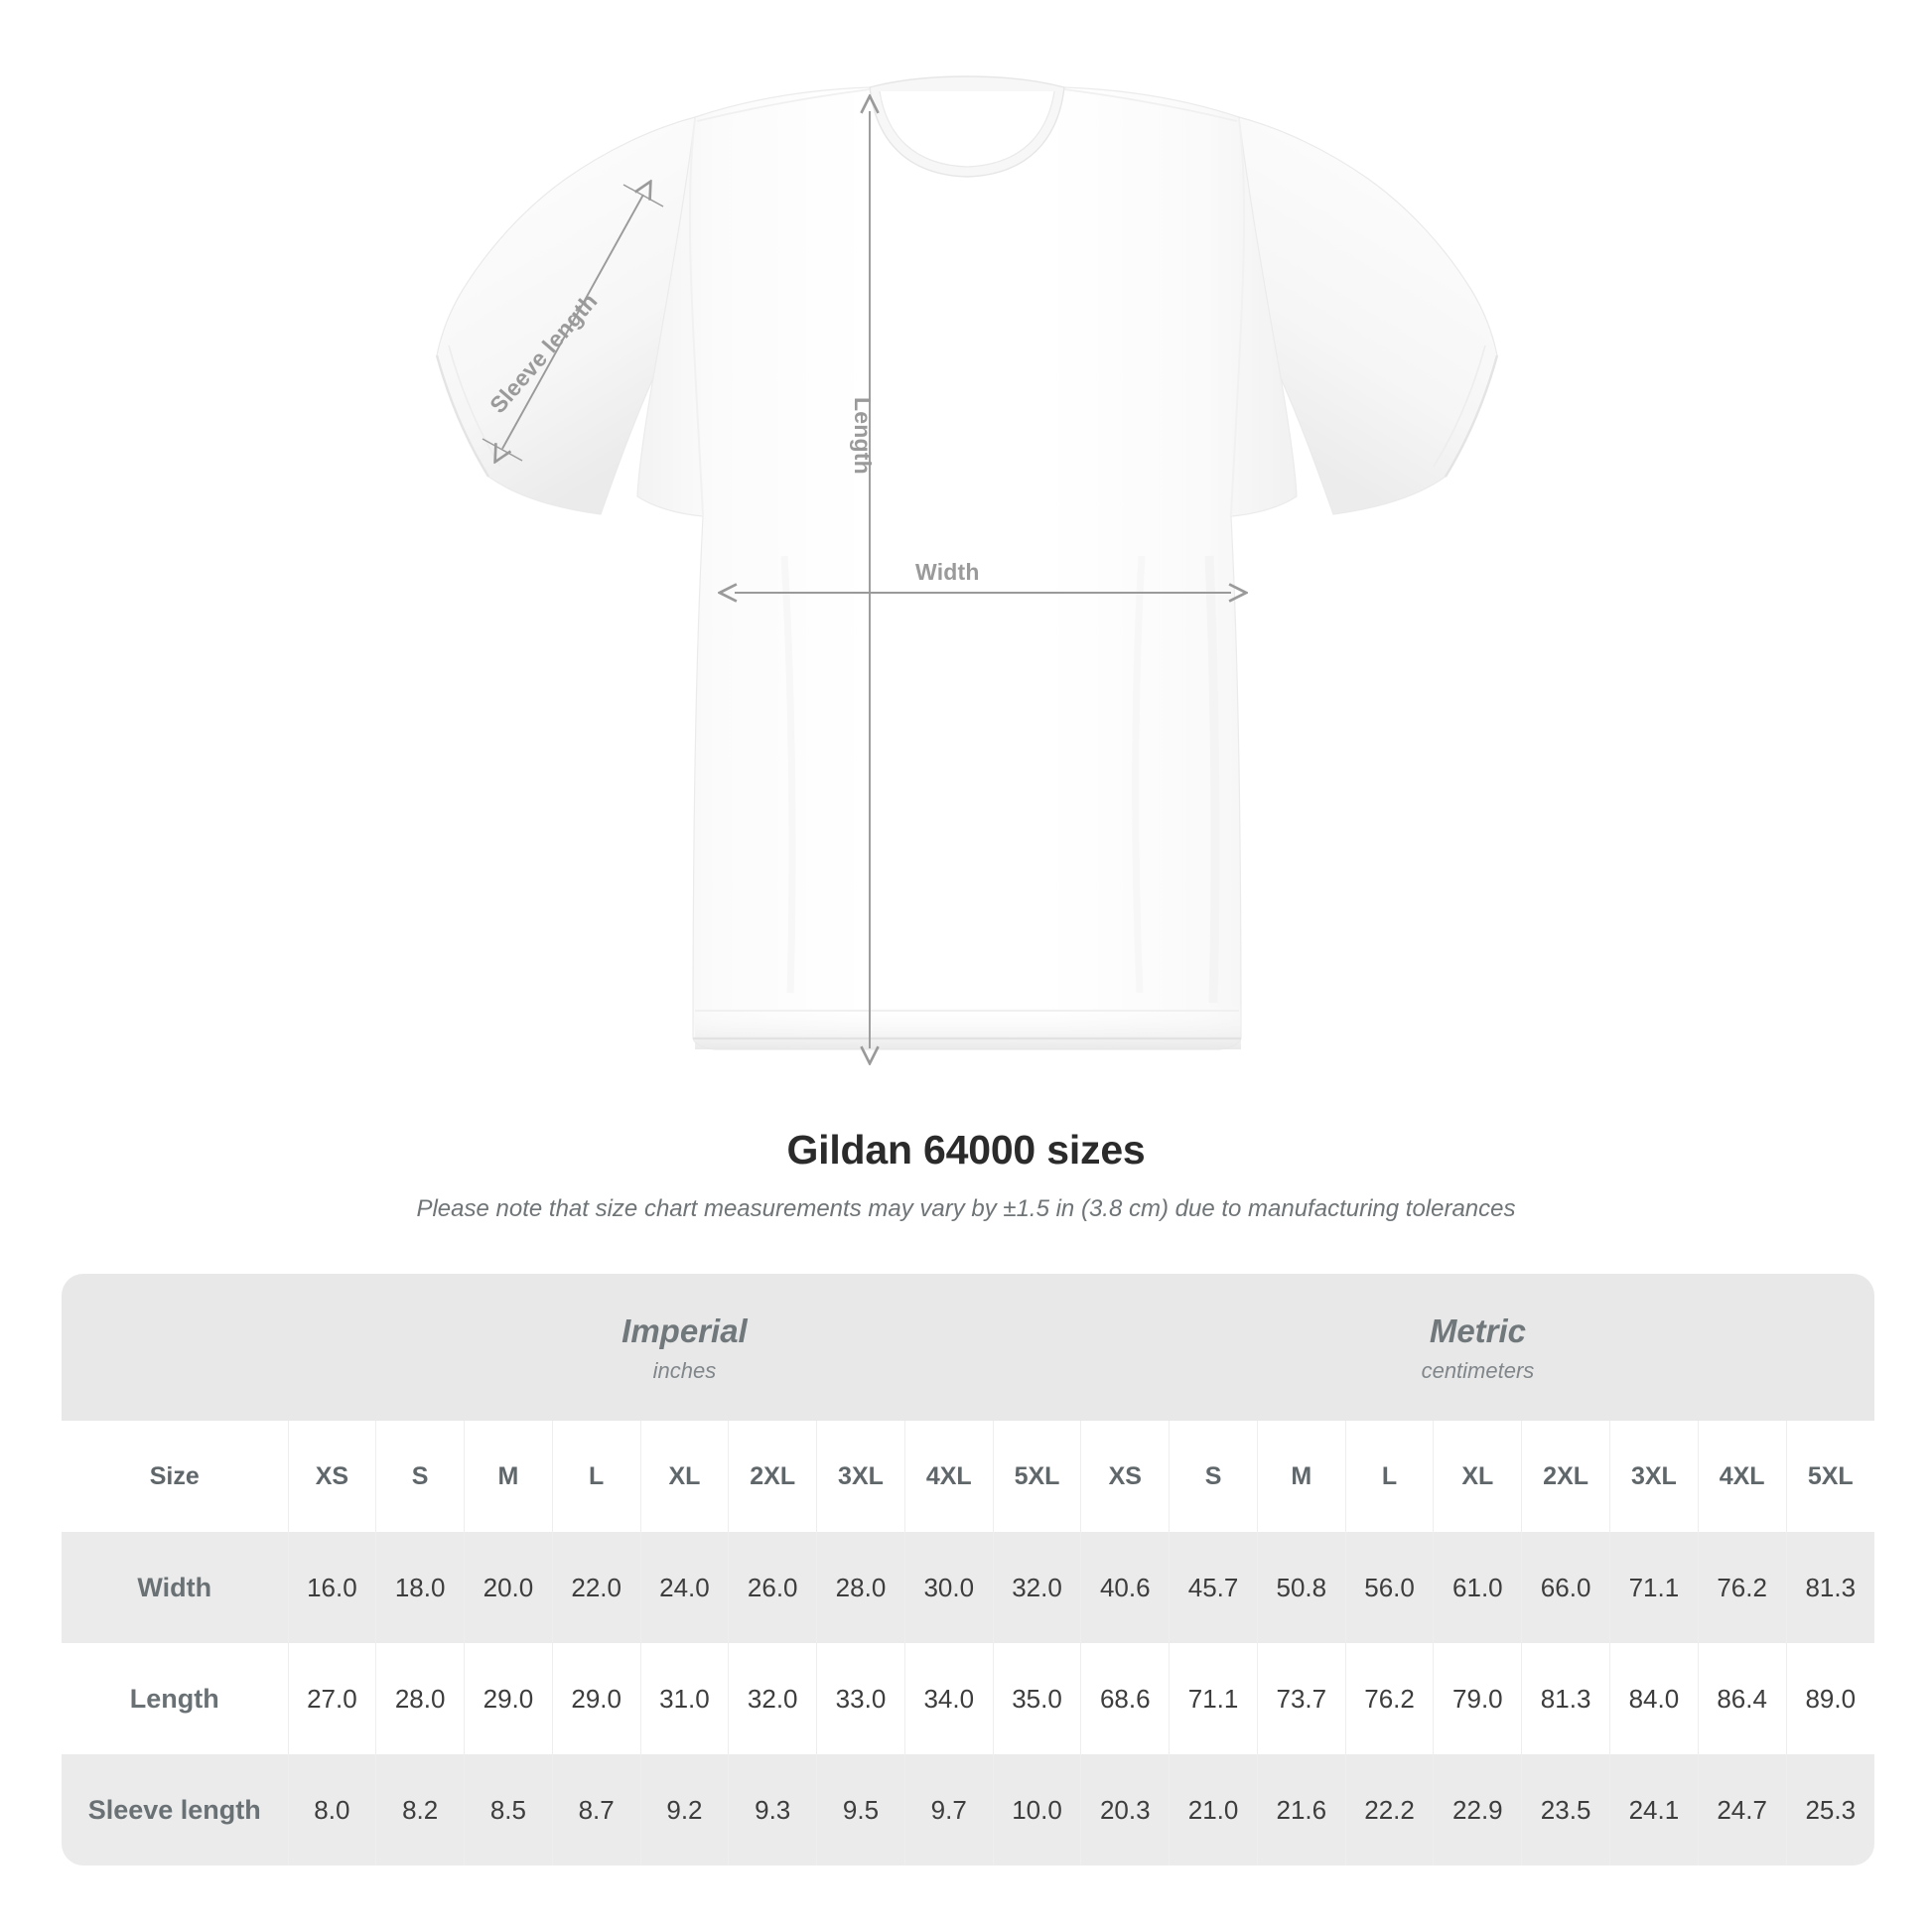 This screenshot has height=1932, width=1932. What do you see at coordinates (1742, 1587) in the screenshot?
I see `cell-width-metric-4xl: 76.2` at bounding box center [1742, 1587].